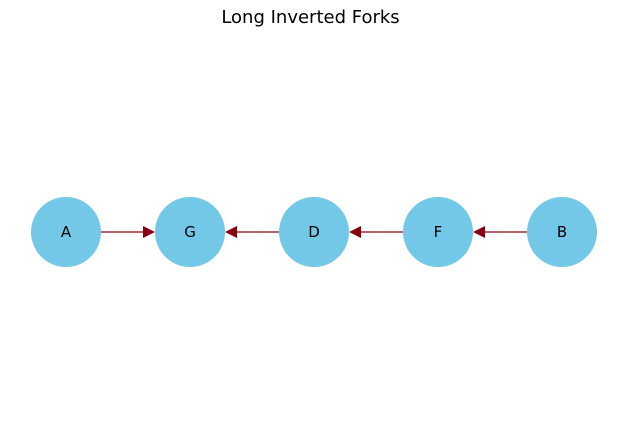 This screenshot has height=445, width=621. I want to click on node-F: F, so click(438, 232).